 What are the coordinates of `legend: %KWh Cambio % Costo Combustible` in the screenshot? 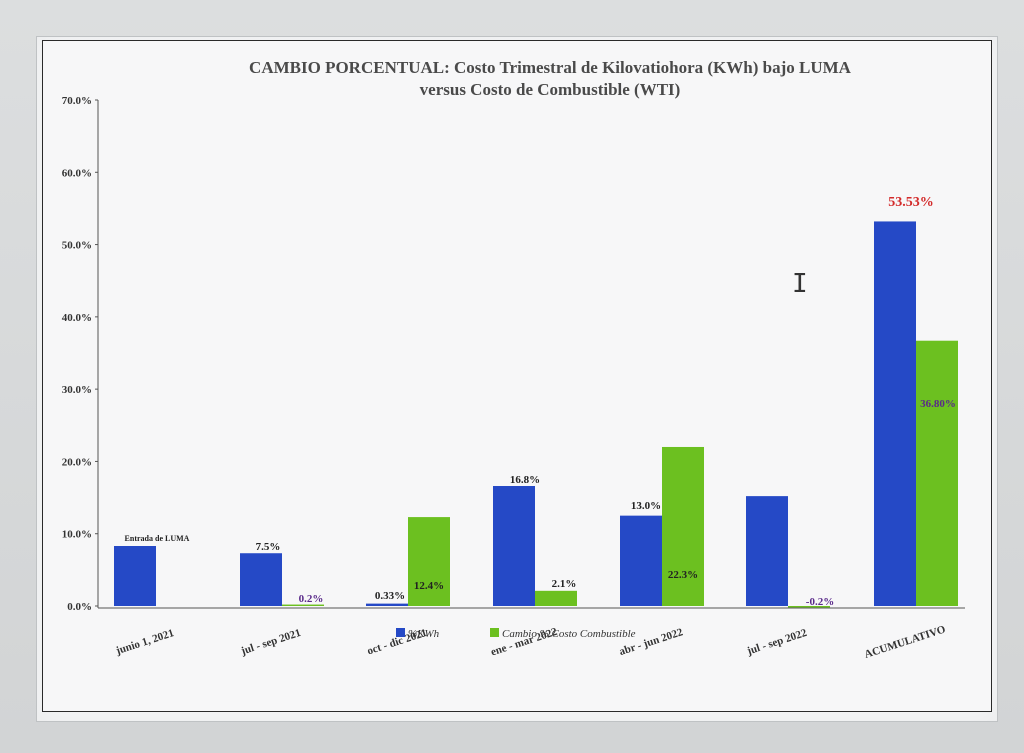 It's located at (516, 634).